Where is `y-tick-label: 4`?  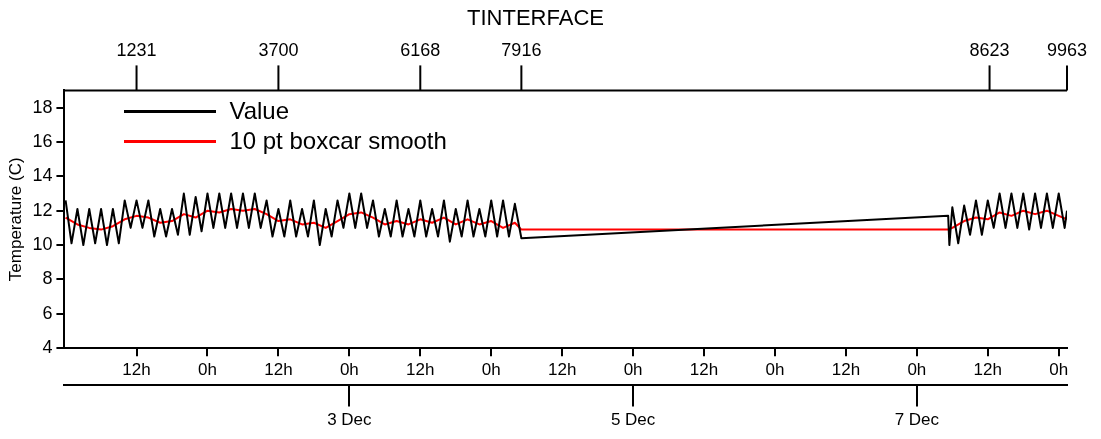 y-tick-label: 4 is located at coordinates (47, 347).